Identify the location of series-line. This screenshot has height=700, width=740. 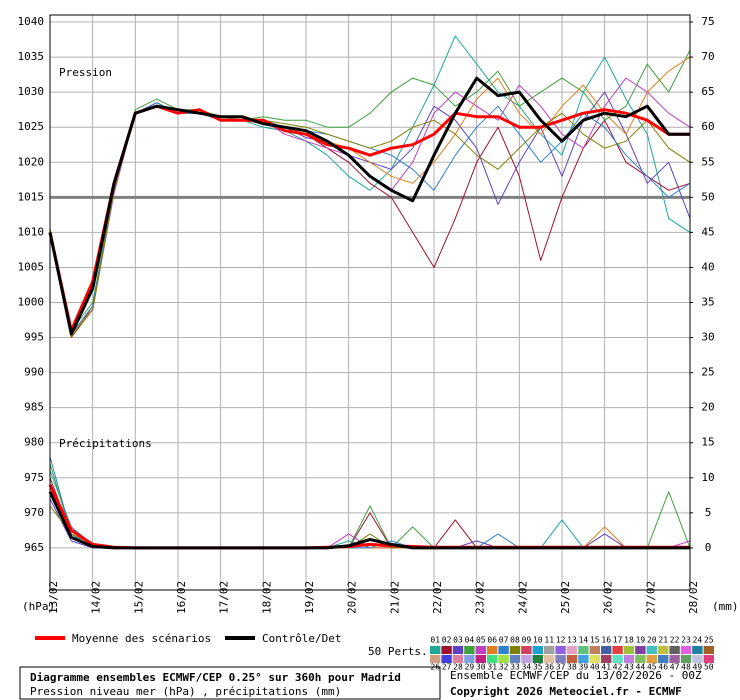
(369, 520).